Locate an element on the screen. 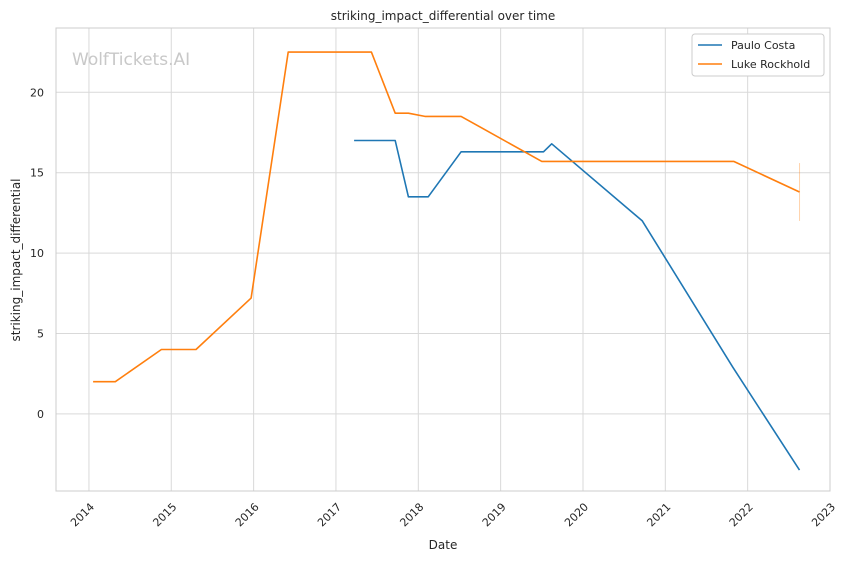 This screenshot has width=851, height=561. y-tick-label: 10 is located at coordinates (37, 253).